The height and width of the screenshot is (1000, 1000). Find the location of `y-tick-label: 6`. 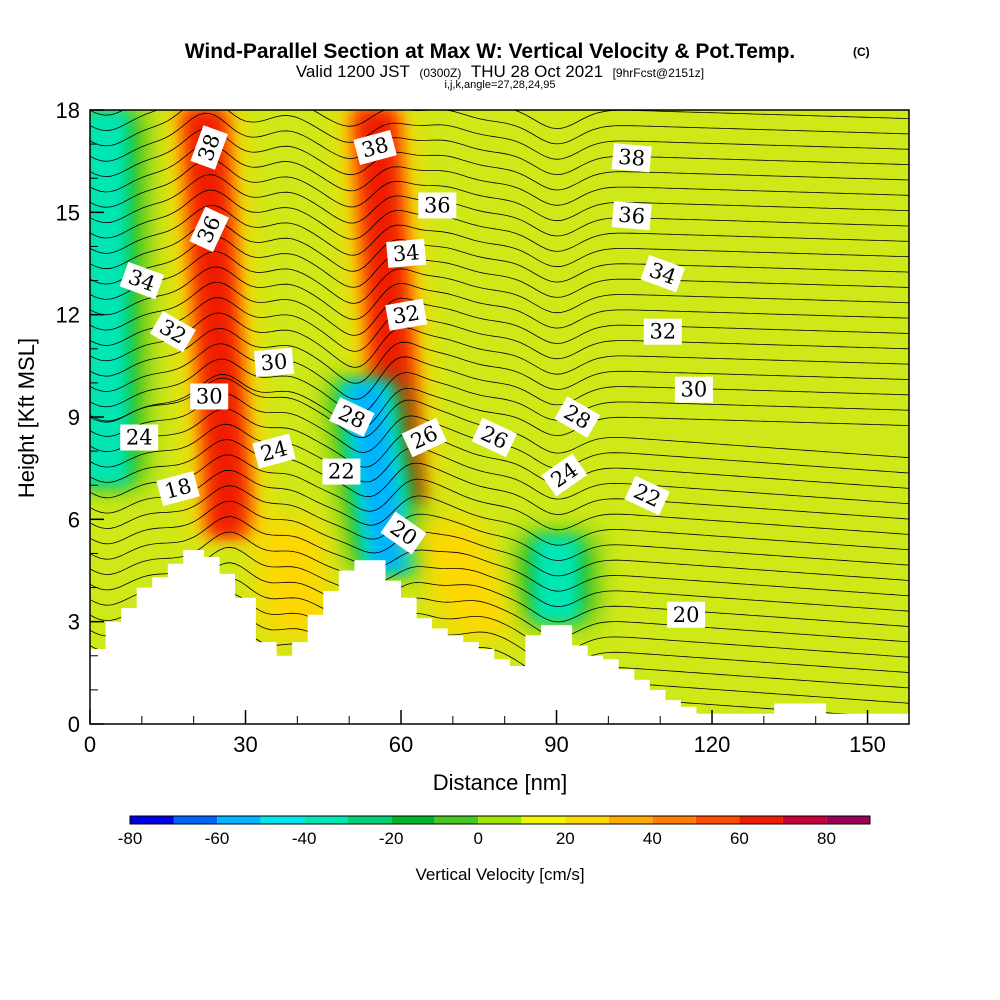

y-tick-label: 6 is located at coordinates (74, 519).